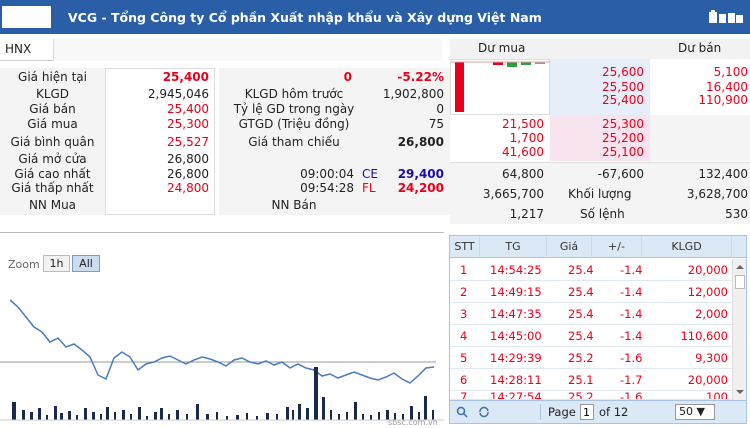  Describe the element at coordinates (52, 159) in the screenshot. I see `open-price-label: Giá mở cửa` at that location.